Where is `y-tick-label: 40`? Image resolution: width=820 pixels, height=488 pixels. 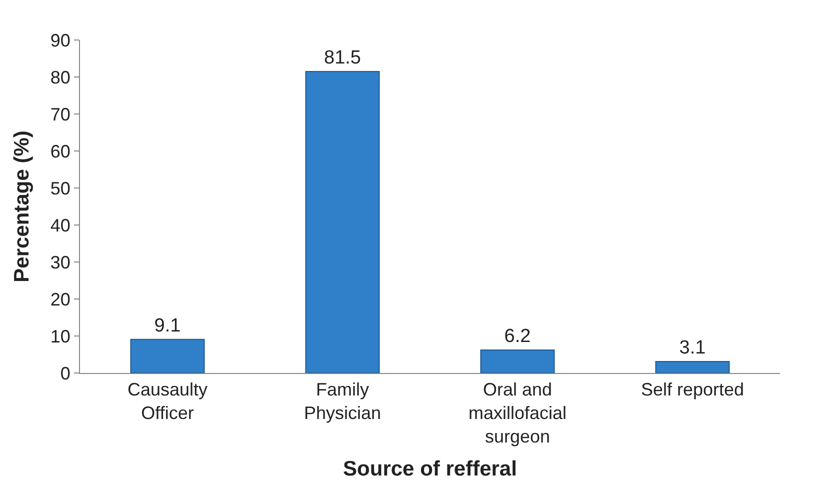
y-tick-label: 40 is located at coordinates (60, 225).